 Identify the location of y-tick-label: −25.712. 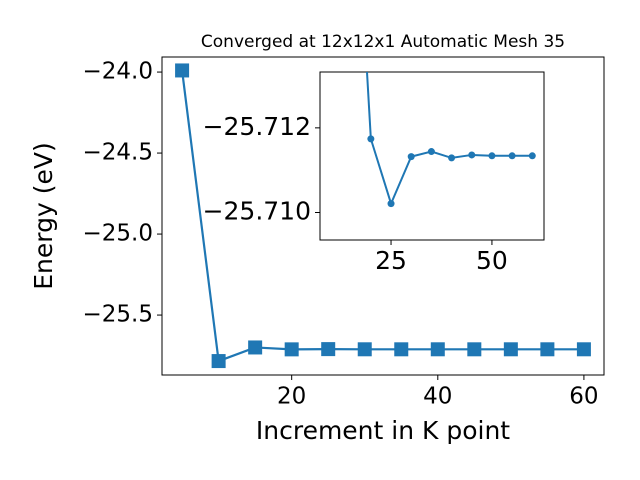
(257, 126).